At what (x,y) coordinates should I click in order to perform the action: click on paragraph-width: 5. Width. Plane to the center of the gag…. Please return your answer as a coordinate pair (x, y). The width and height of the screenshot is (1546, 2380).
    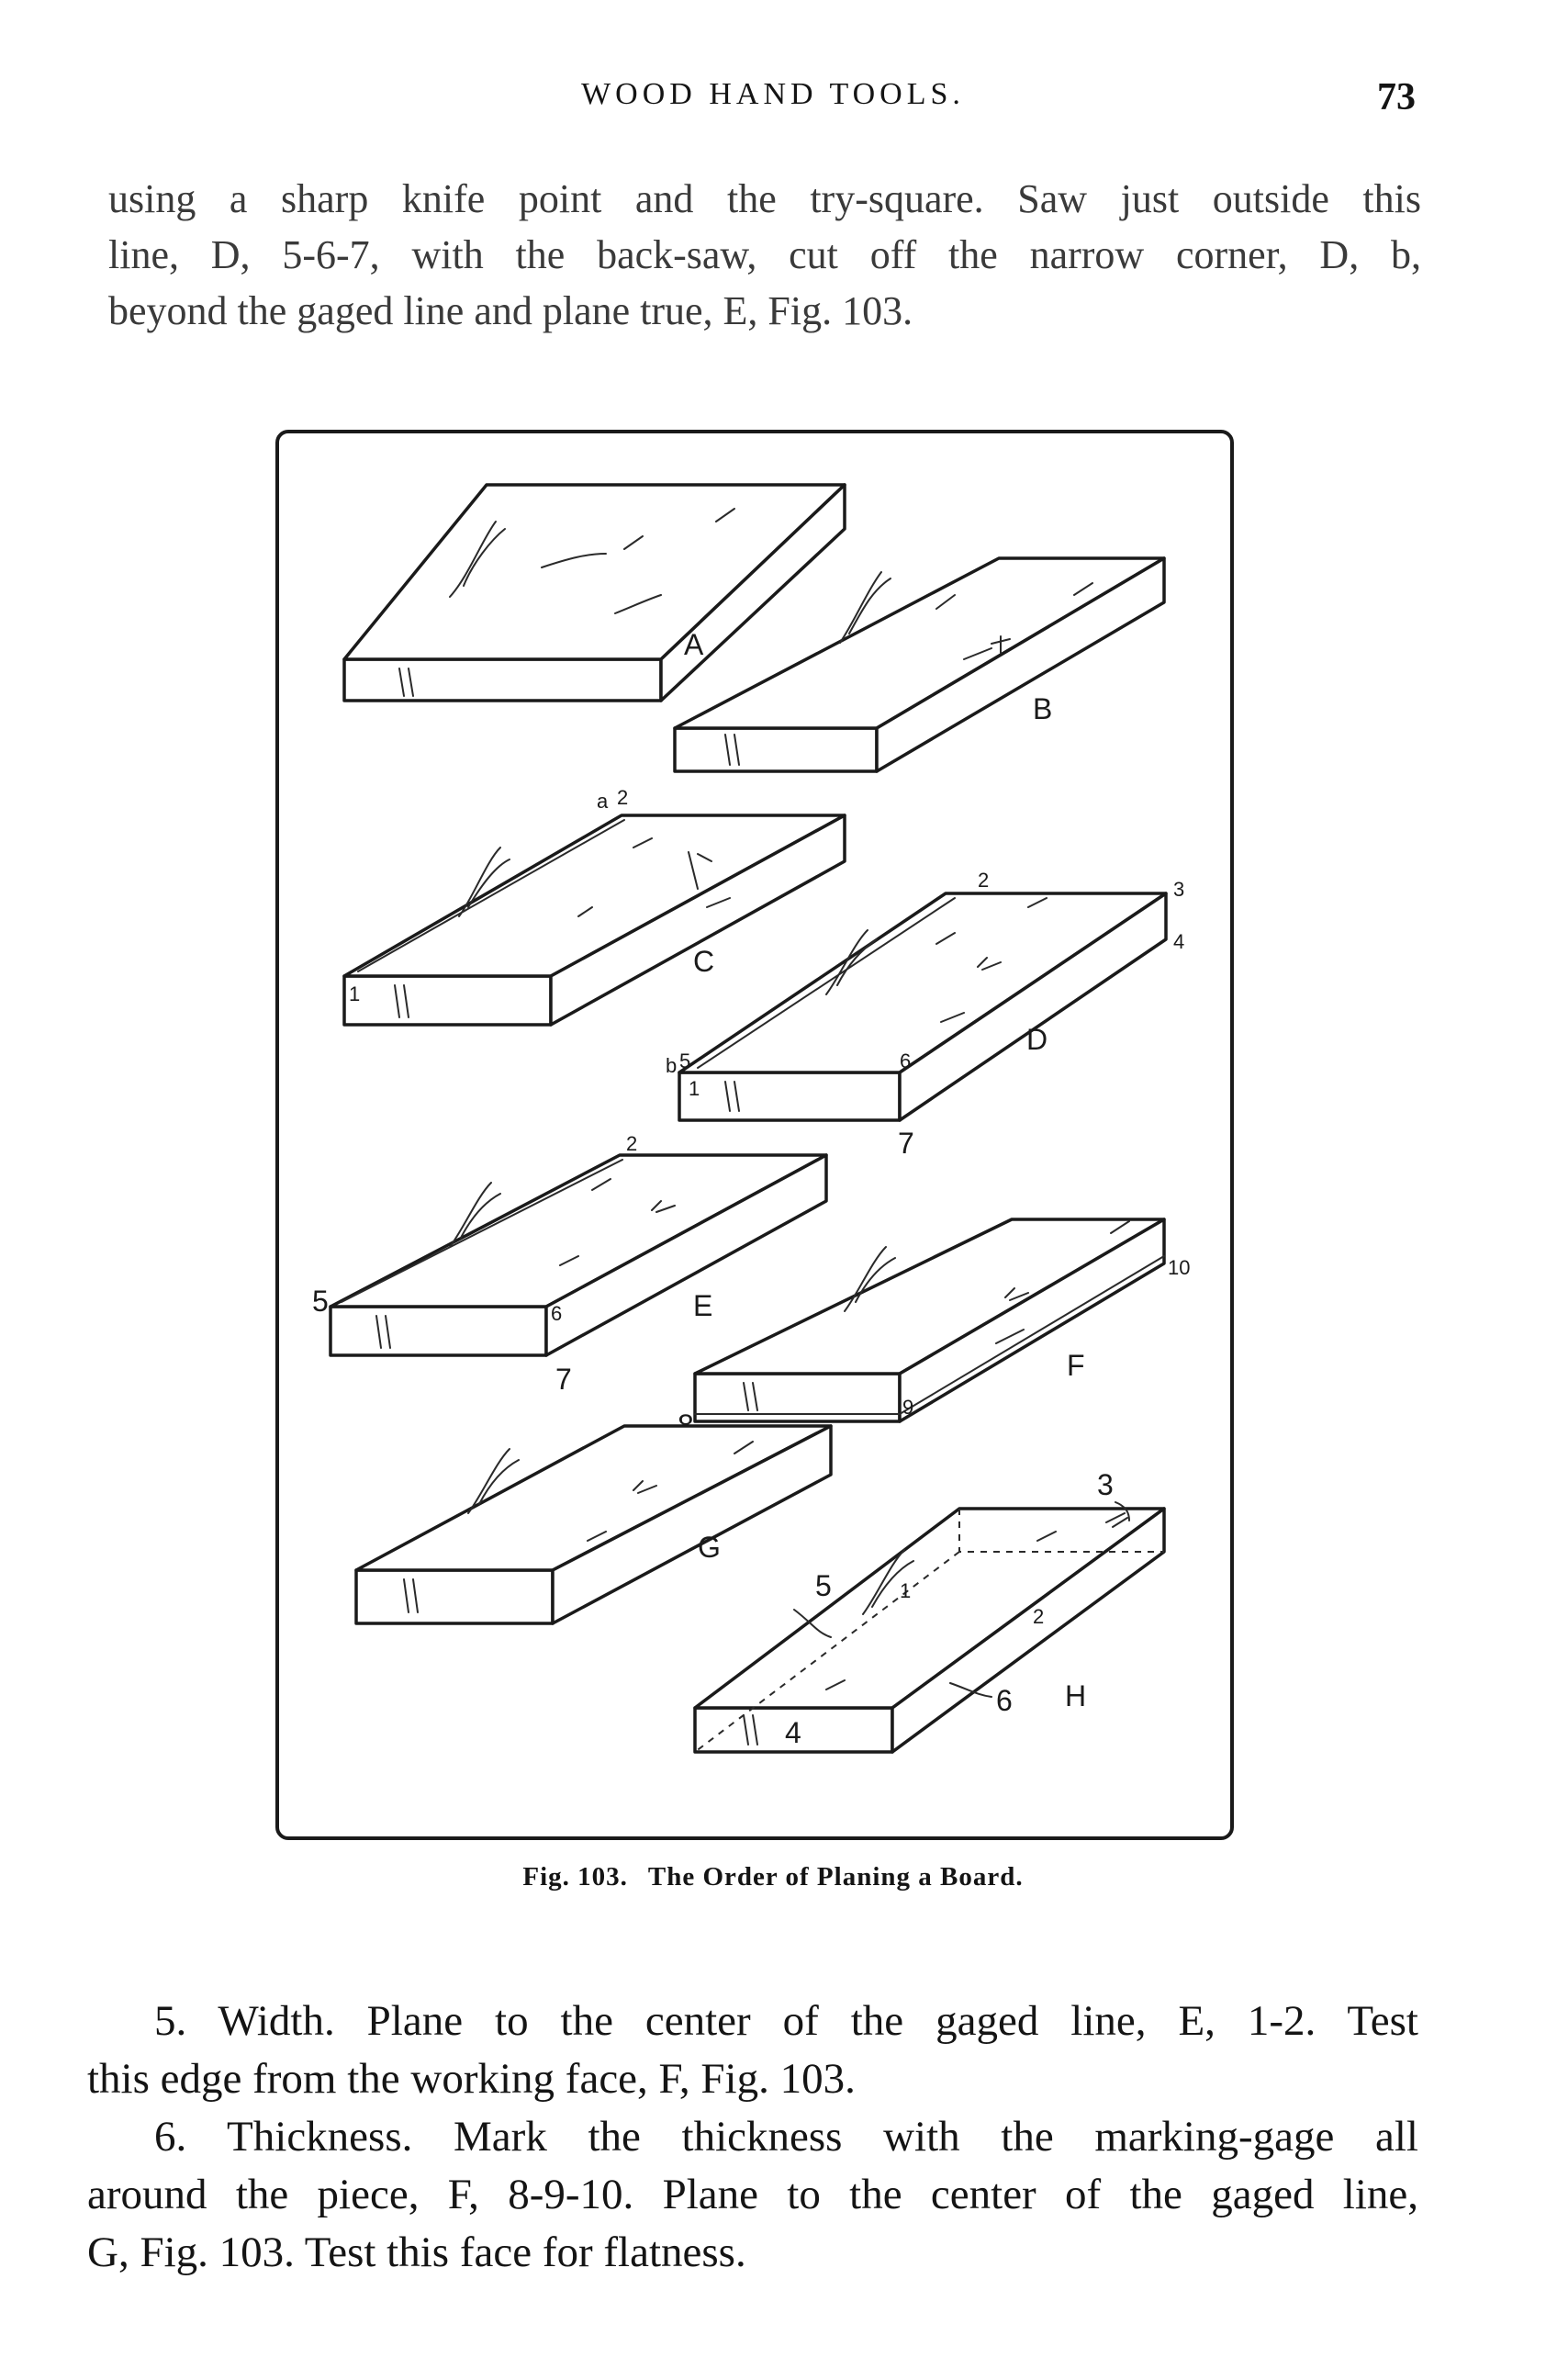
    Looking at the image, I should click on (752, 2050).